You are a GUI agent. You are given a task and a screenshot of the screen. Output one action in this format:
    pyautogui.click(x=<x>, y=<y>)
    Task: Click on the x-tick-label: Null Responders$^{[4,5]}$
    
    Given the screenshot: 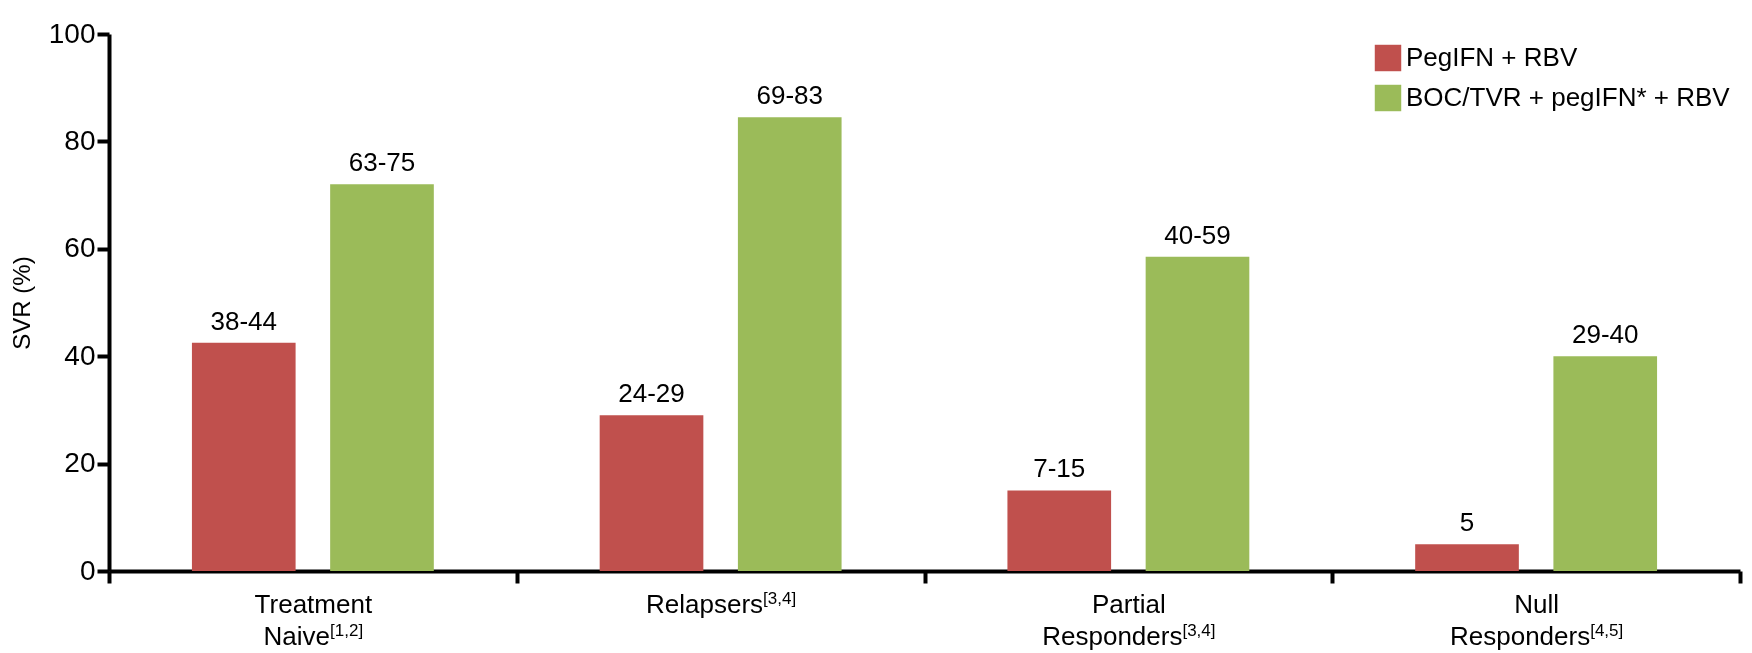 What is the action you would take?
    pyautogui.click(x=1536, y=619)
    